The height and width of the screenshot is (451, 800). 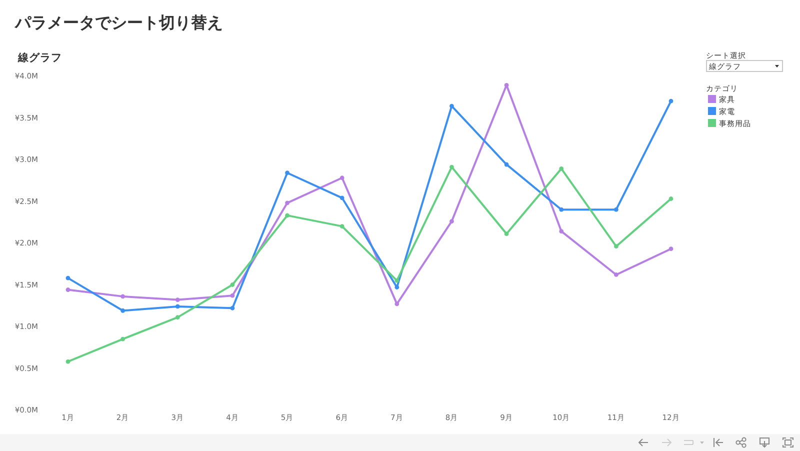 I want to click on chart-title: パラメータでシート切り替え, so click(x=118, y=22).